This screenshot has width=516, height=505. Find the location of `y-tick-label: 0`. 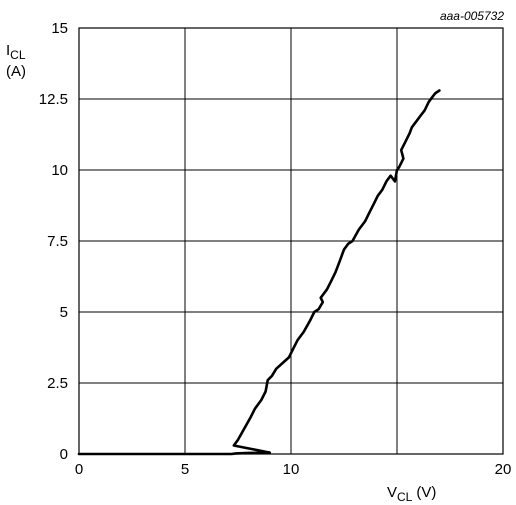

y-tick-label: 0 is located at coordinates (64, 454).